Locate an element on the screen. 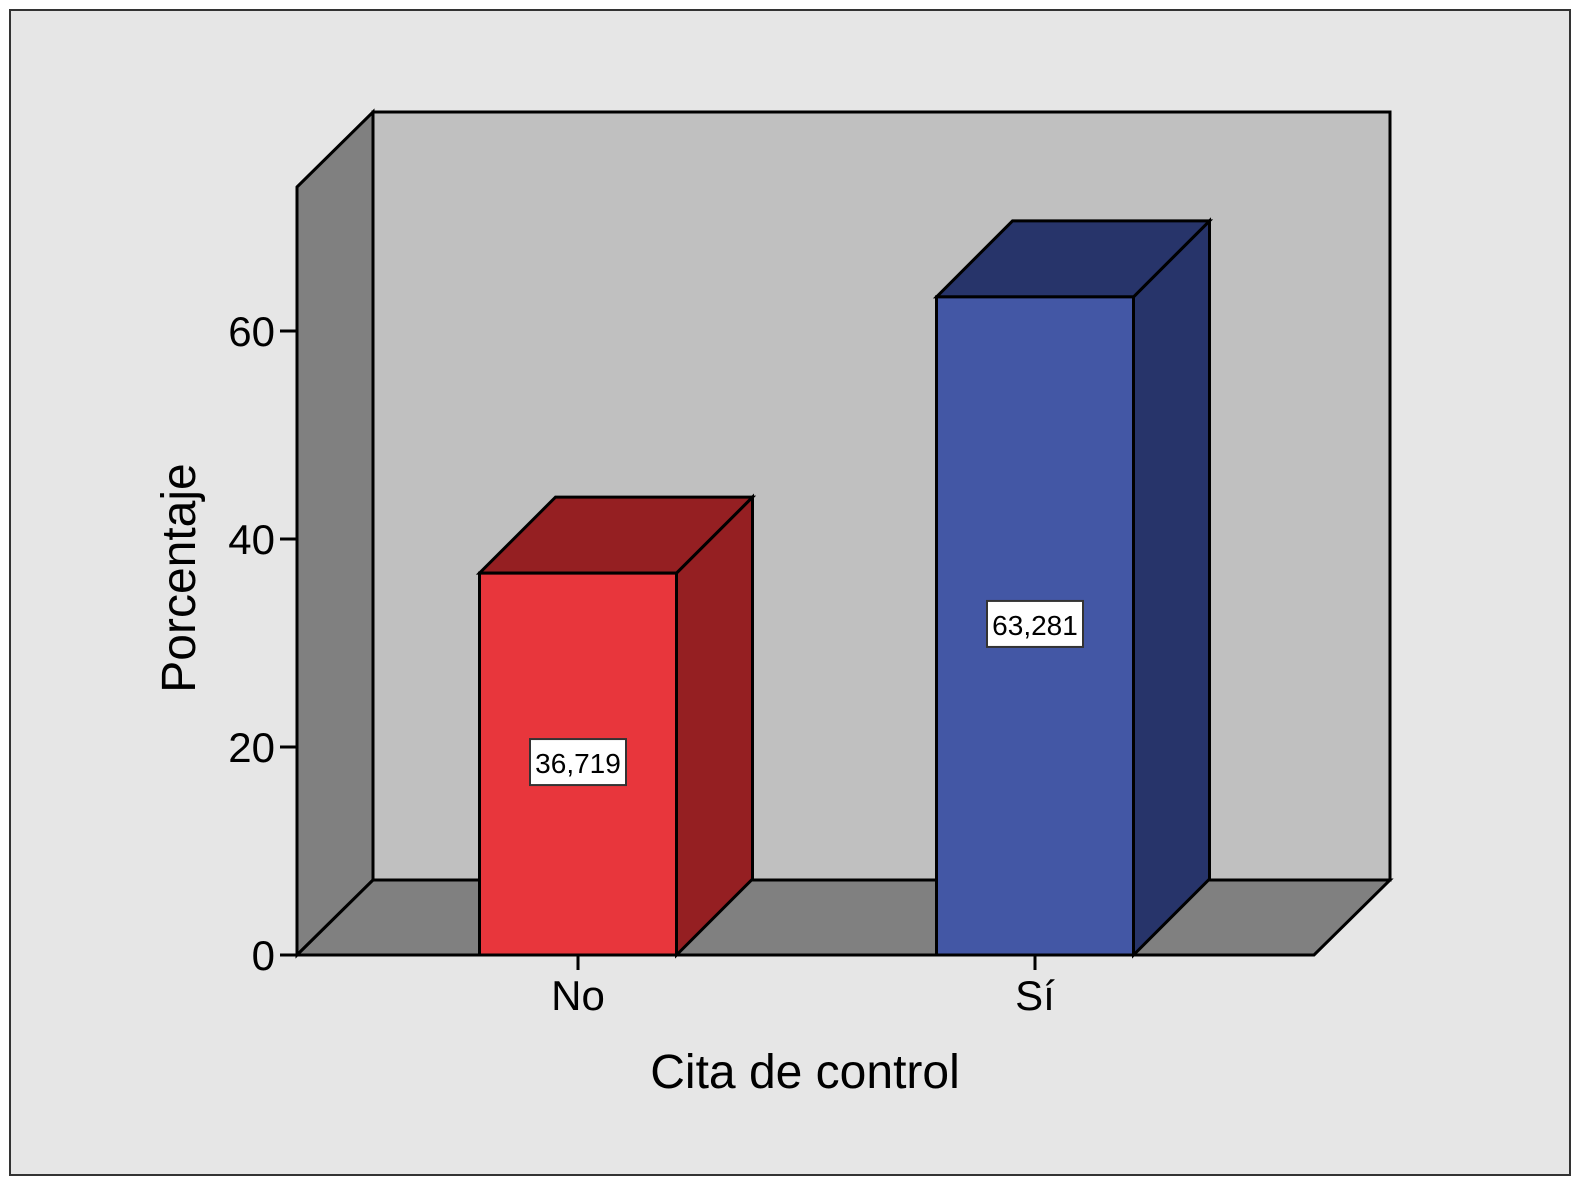 The height and width of the screenshot is (1193, 1583). plot-side-wall is located at coordinates (335, 533).